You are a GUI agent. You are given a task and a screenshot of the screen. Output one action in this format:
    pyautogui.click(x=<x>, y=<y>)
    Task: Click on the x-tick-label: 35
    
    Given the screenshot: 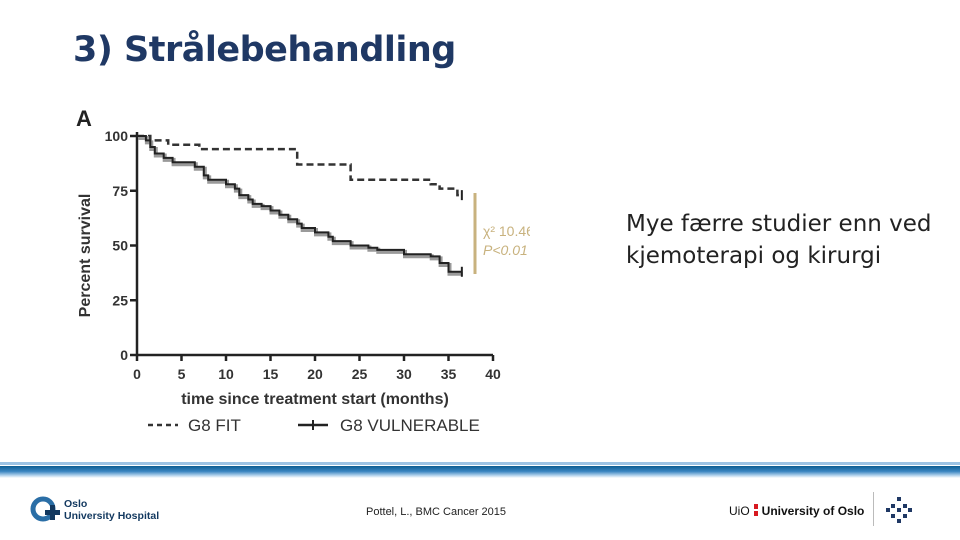 What is the action you would take?
    pyautogui.click(x=449, y=374)
    